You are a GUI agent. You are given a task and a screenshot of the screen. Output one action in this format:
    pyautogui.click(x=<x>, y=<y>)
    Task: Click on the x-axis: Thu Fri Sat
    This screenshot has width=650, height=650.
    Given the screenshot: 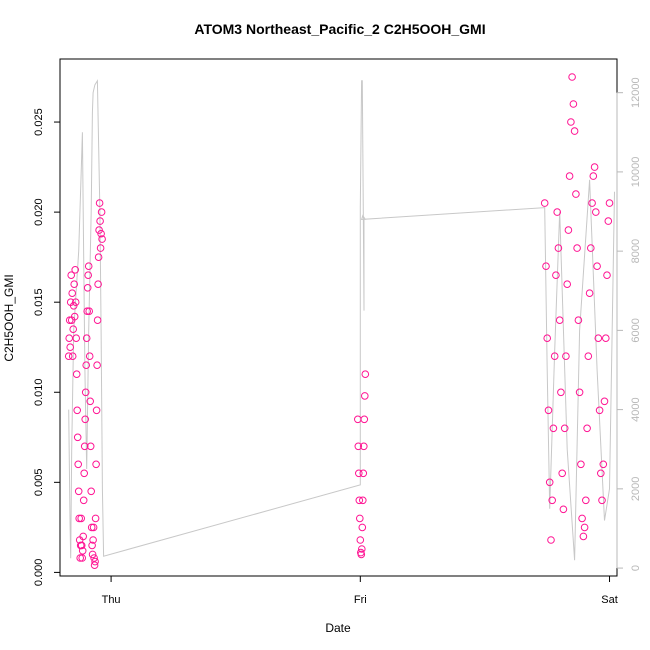 What is the action you would take?
    pyautogui.click(x=360, y=590)
    